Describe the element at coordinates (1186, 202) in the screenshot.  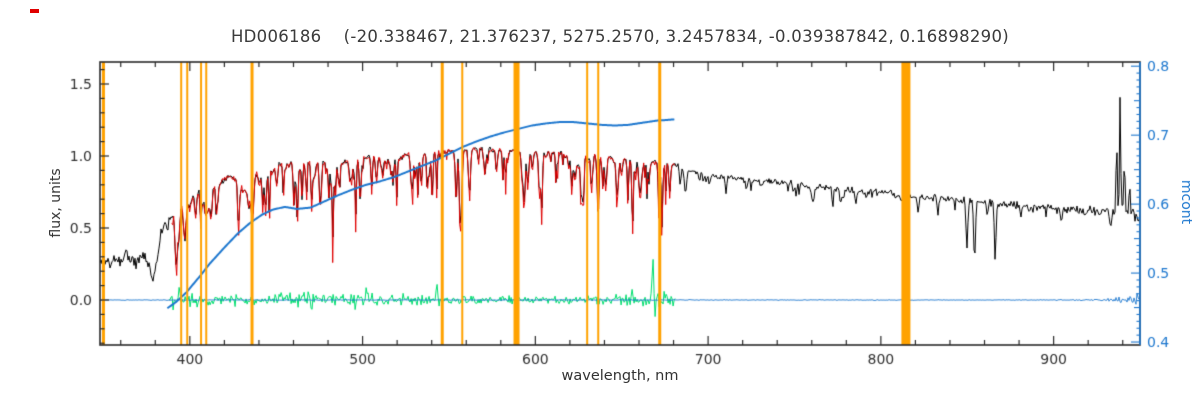
I see `y-axis-label-right: mcont` at that location.